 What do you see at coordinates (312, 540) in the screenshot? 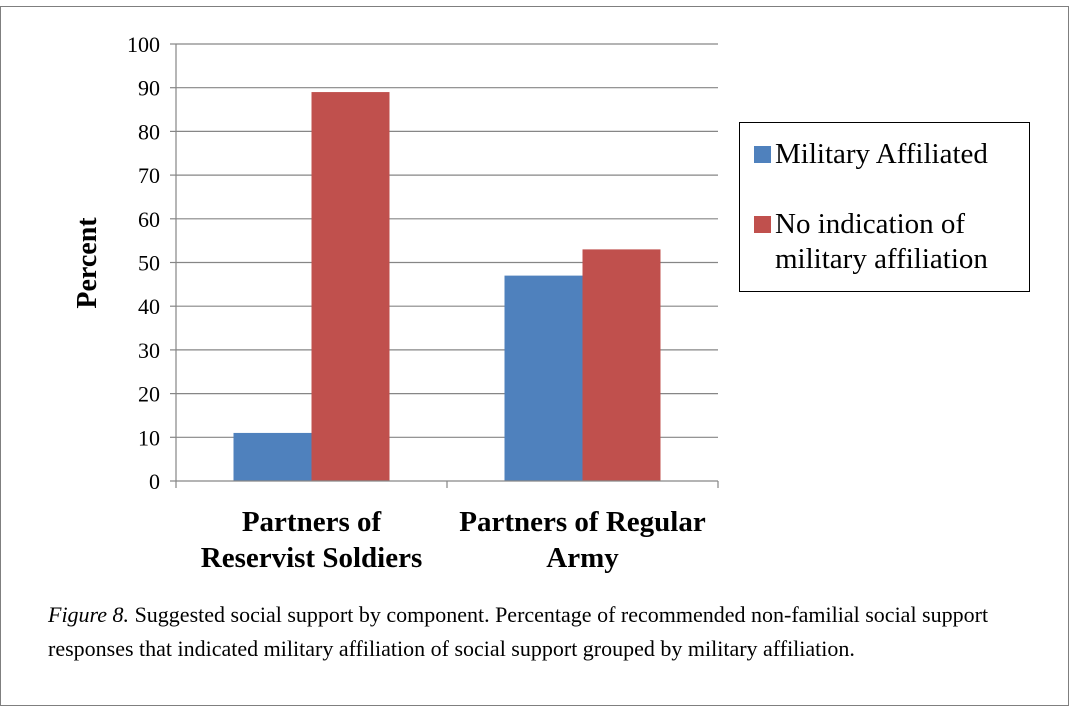
I see `x-category-label: Partners of Reservist Soldiers` at bounding box center [312, 540].